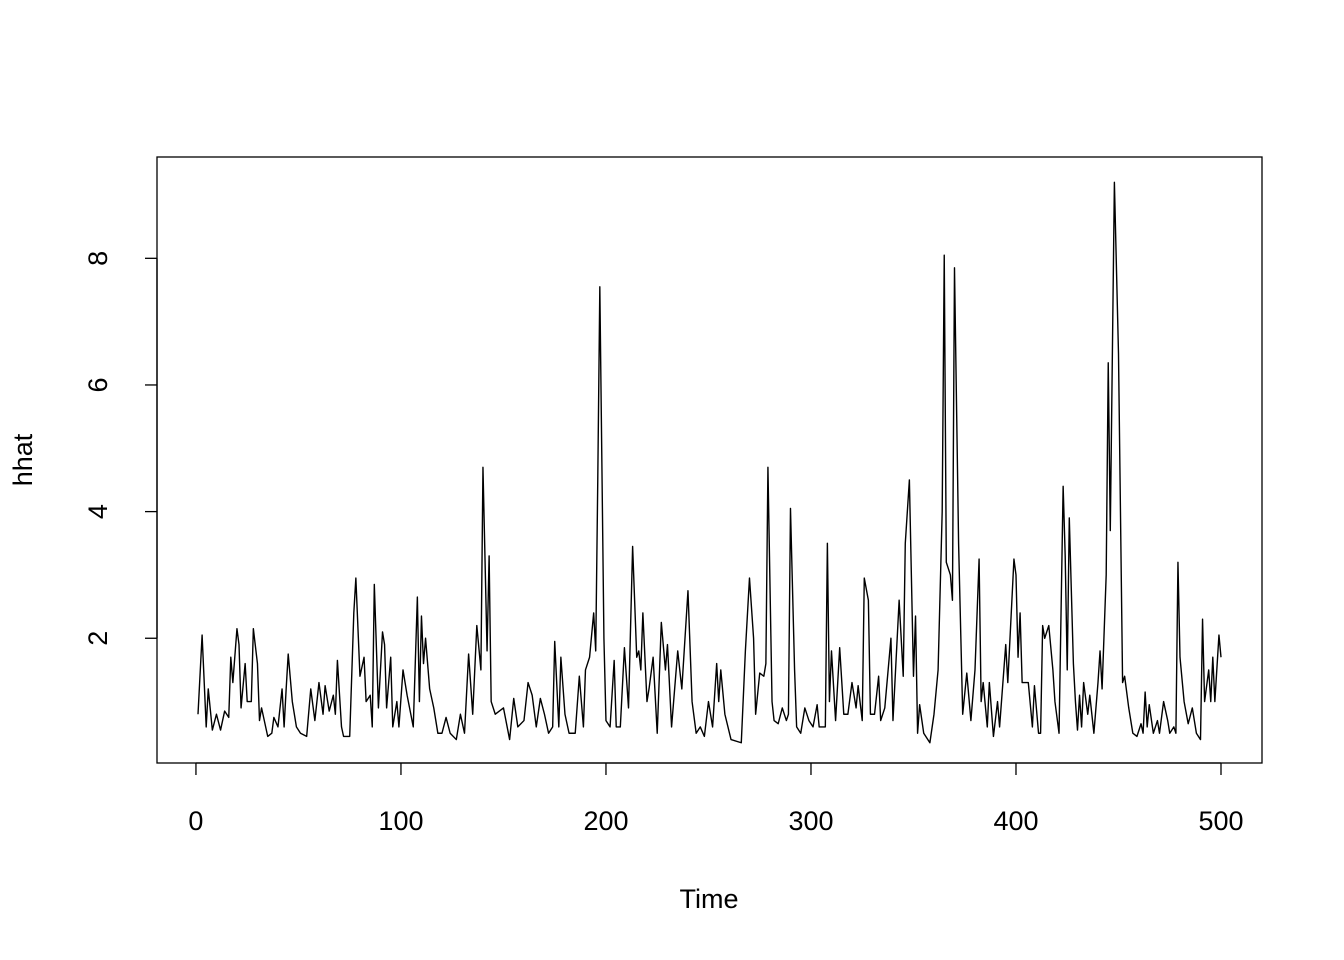  Describe the element at coordinates (810, 821) in the screenshot. I see `x-tick-label: 300` at that location.